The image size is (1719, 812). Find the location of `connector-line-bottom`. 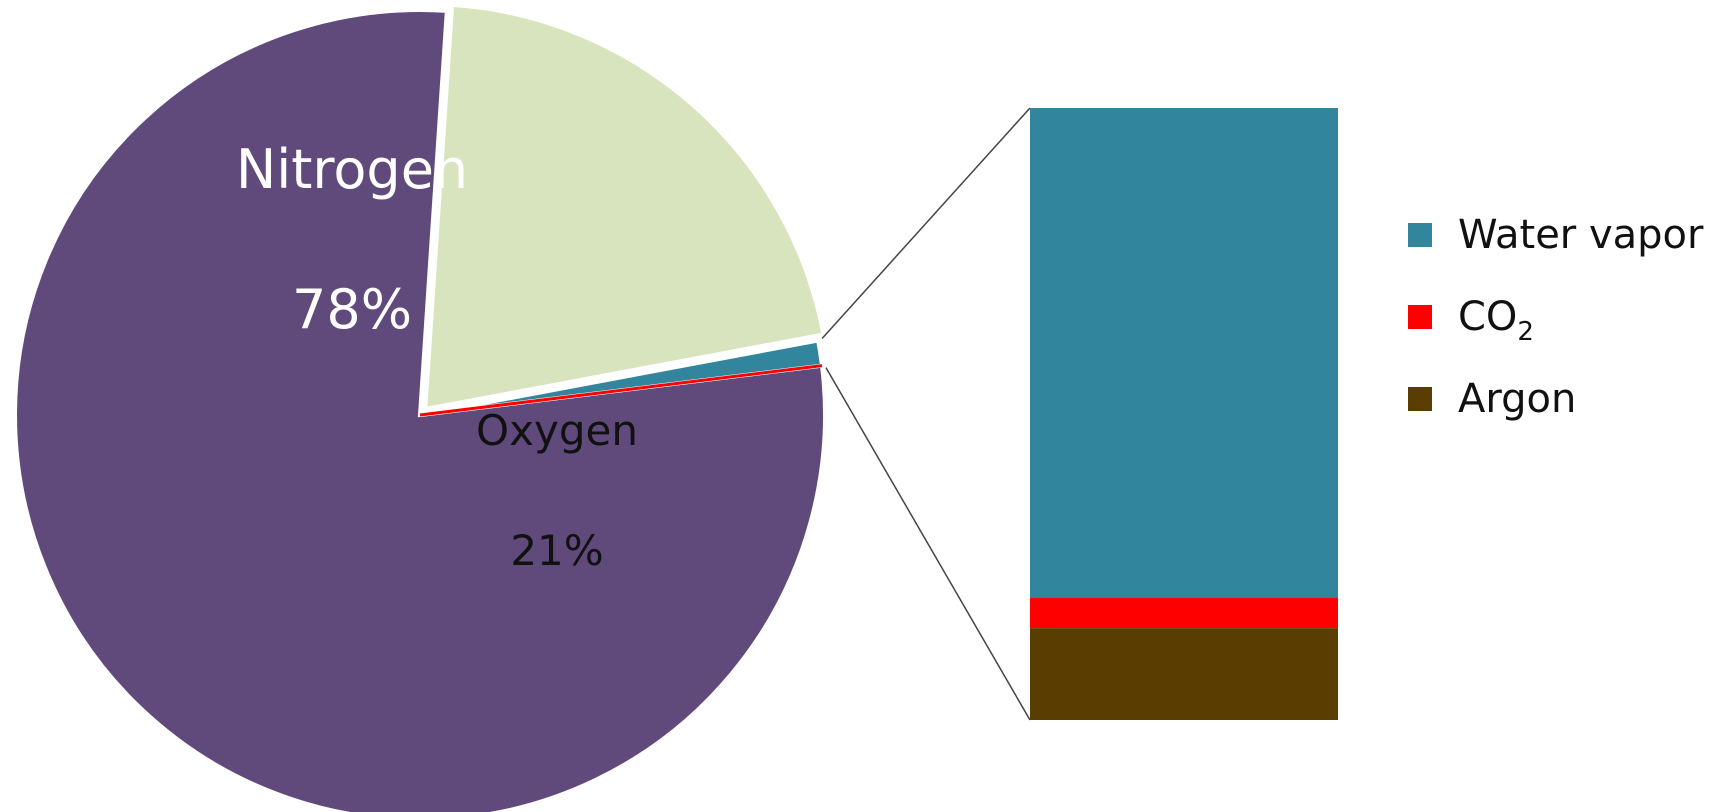

connector-line-bottom is located at coordinates (928, 544).